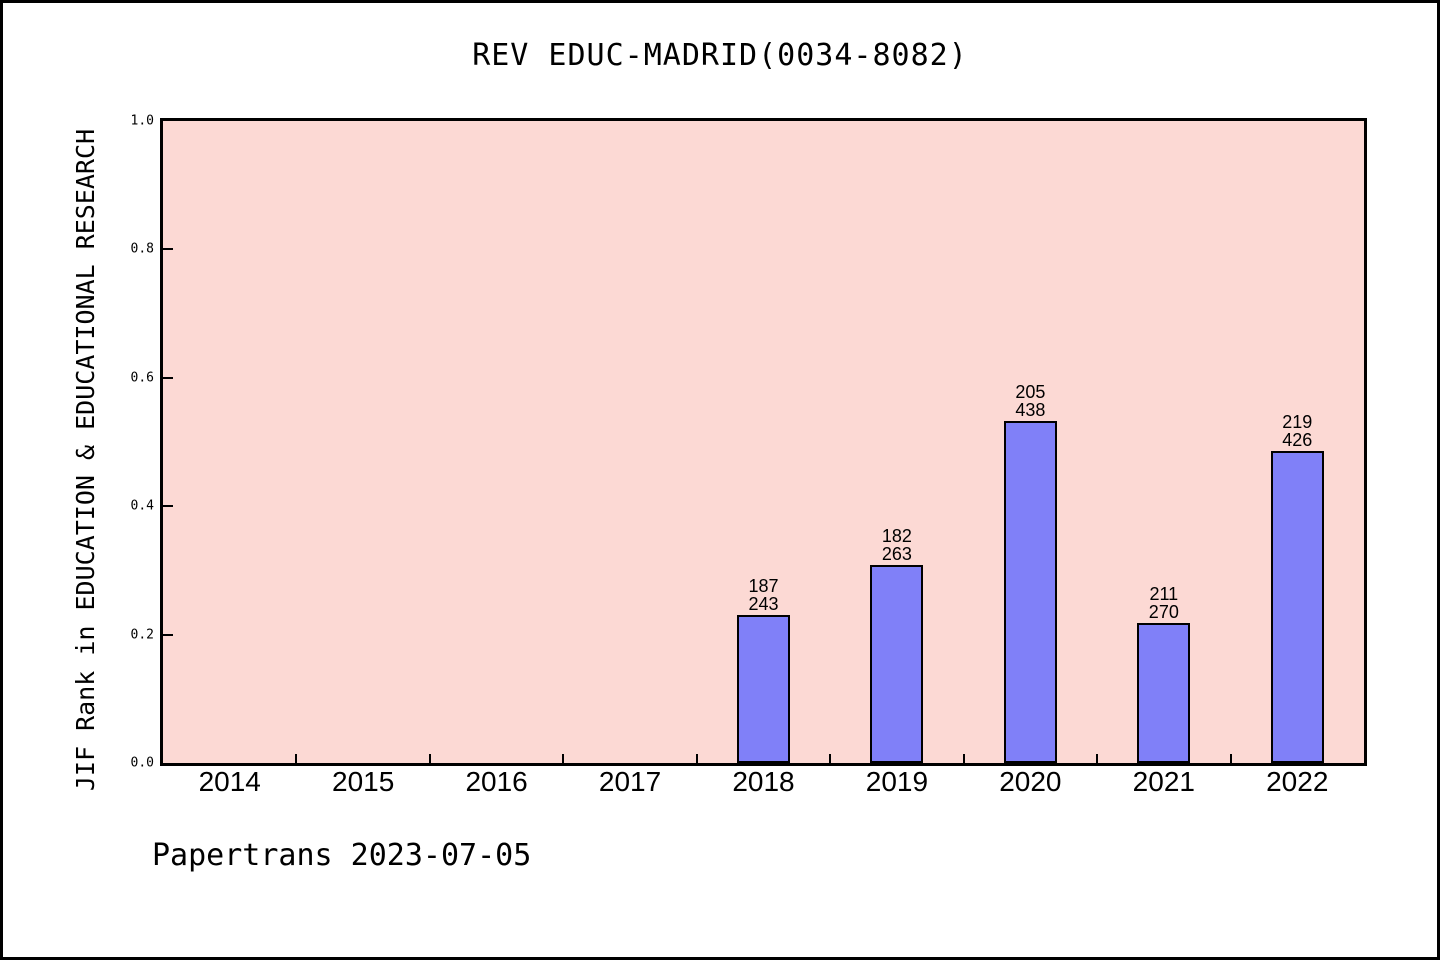 The height and width of the screenshot is (960, 1440). What do you see at coordinates (897, 781) in the screenshot?
I see `x-tick-label-2019: 2019` at bounding box center [897, 781].